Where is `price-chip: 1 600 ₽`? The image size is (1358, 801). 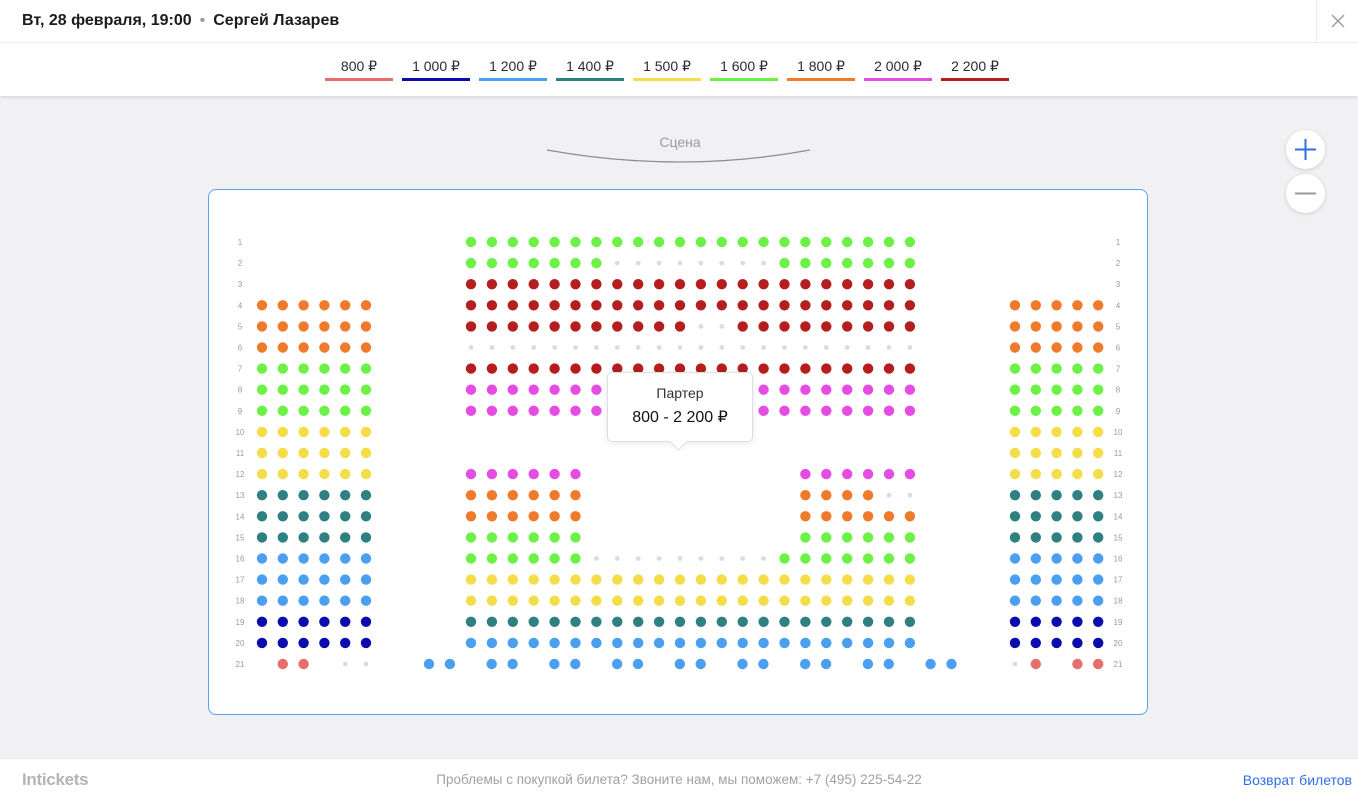
price-chip: 1 600 ₽ is located at coordinates (744, 69).